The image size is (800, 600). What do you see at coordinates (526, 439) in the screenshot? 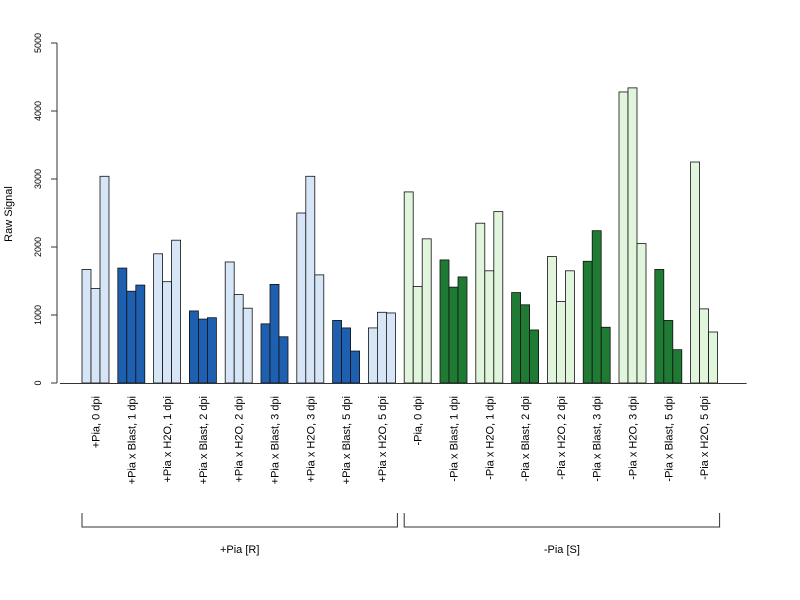
I see `category-label: -Pia x Blast, 2 dpi` at bounding box center [526, 439].